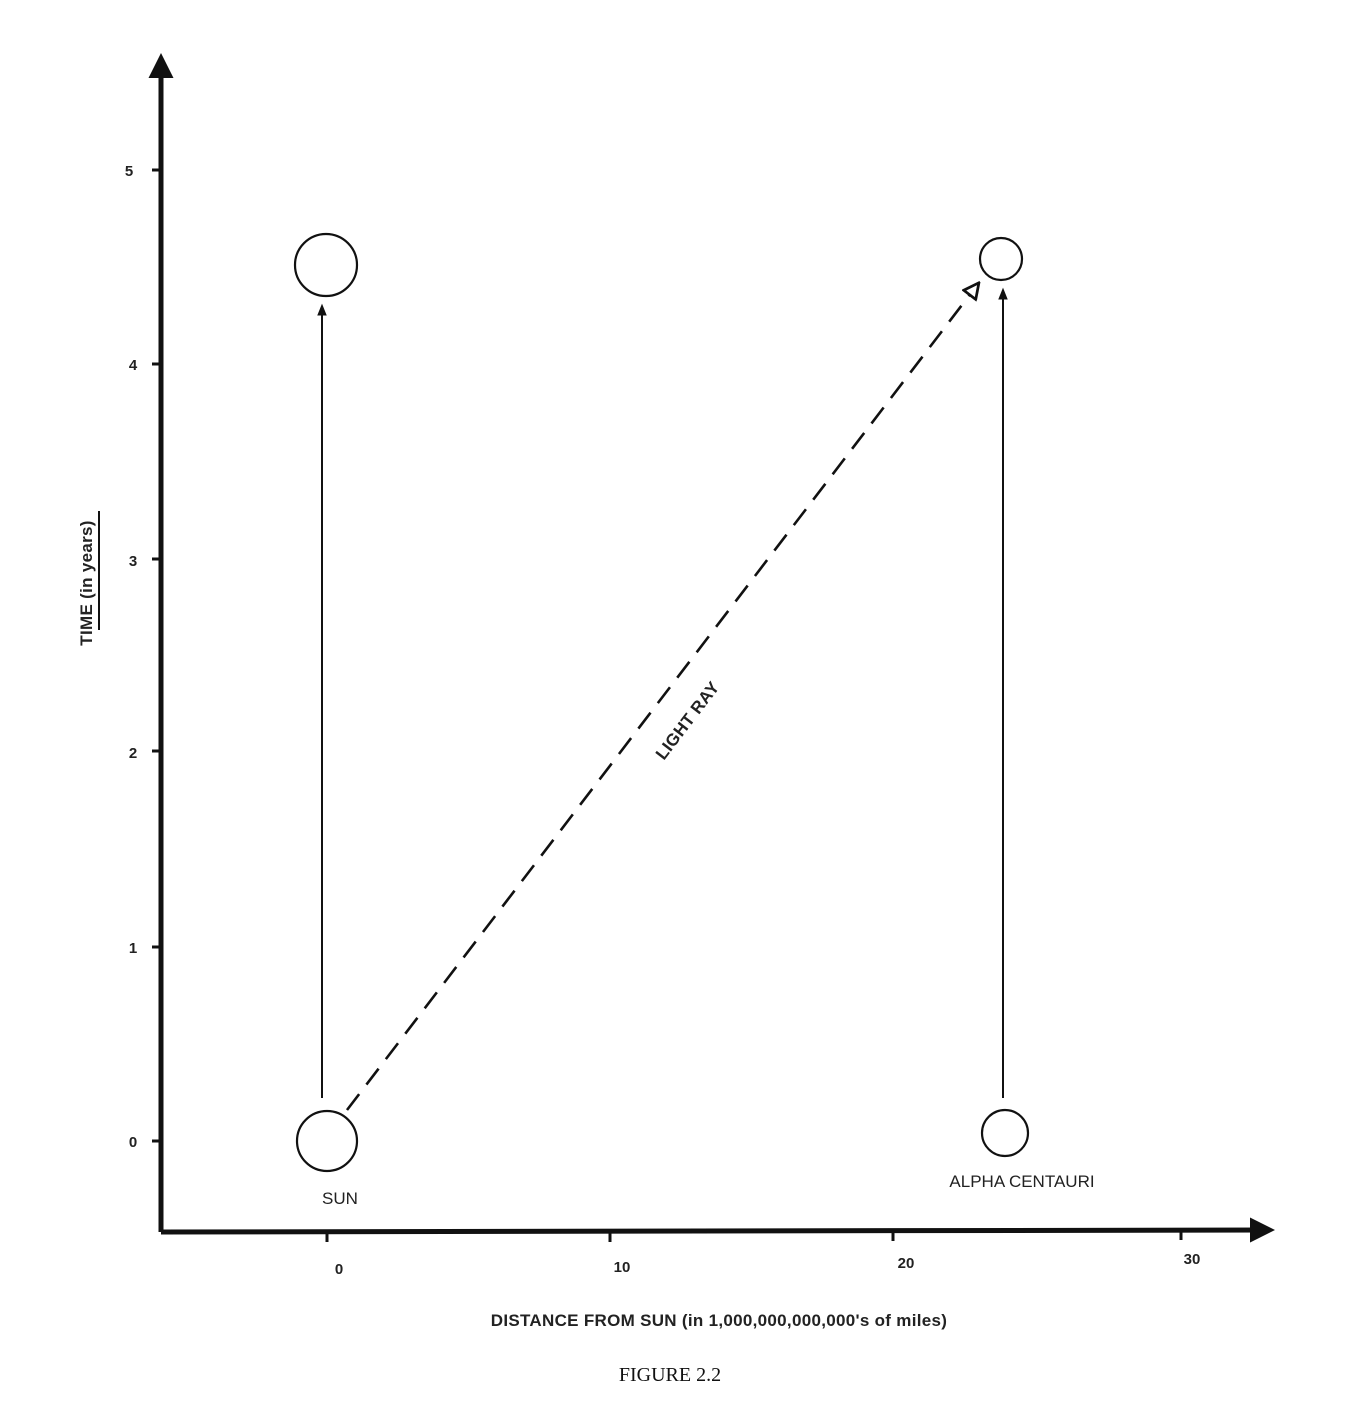 Image resolution: width=1372 pixels, height=1418 pixels. I want to click on light-ray-label: LIGHT RAY, so click(688, 721).